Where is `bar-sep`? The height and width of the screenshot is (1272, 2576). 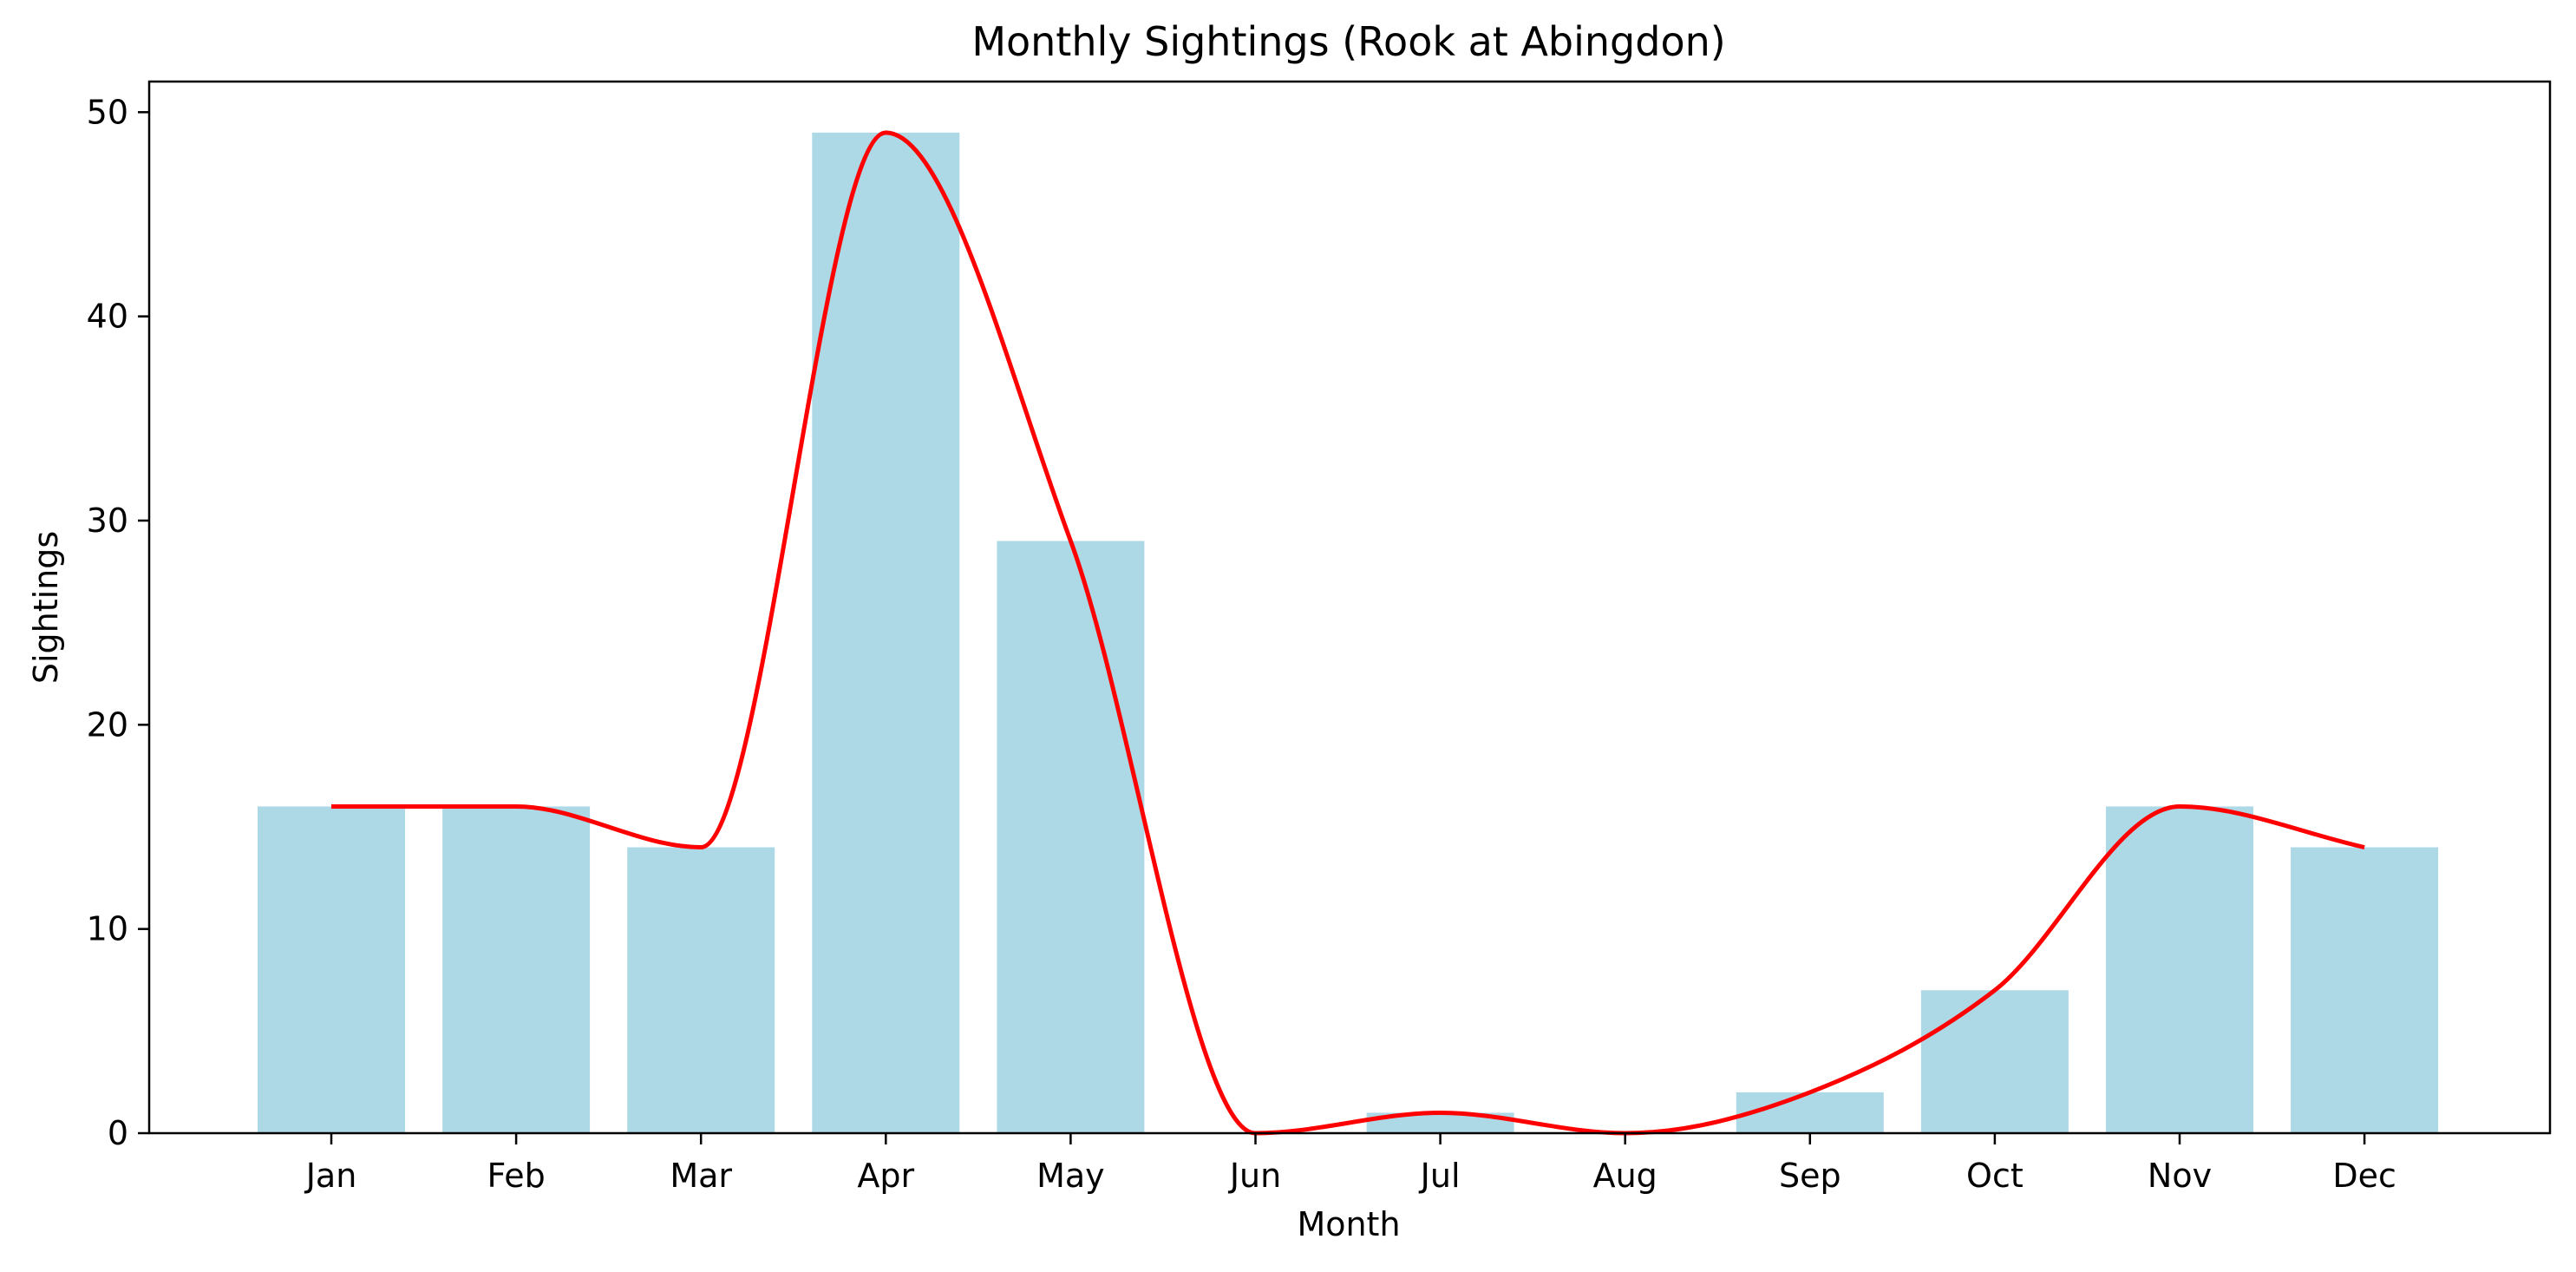 bar-sep is located at coordinates (1810, 1112).